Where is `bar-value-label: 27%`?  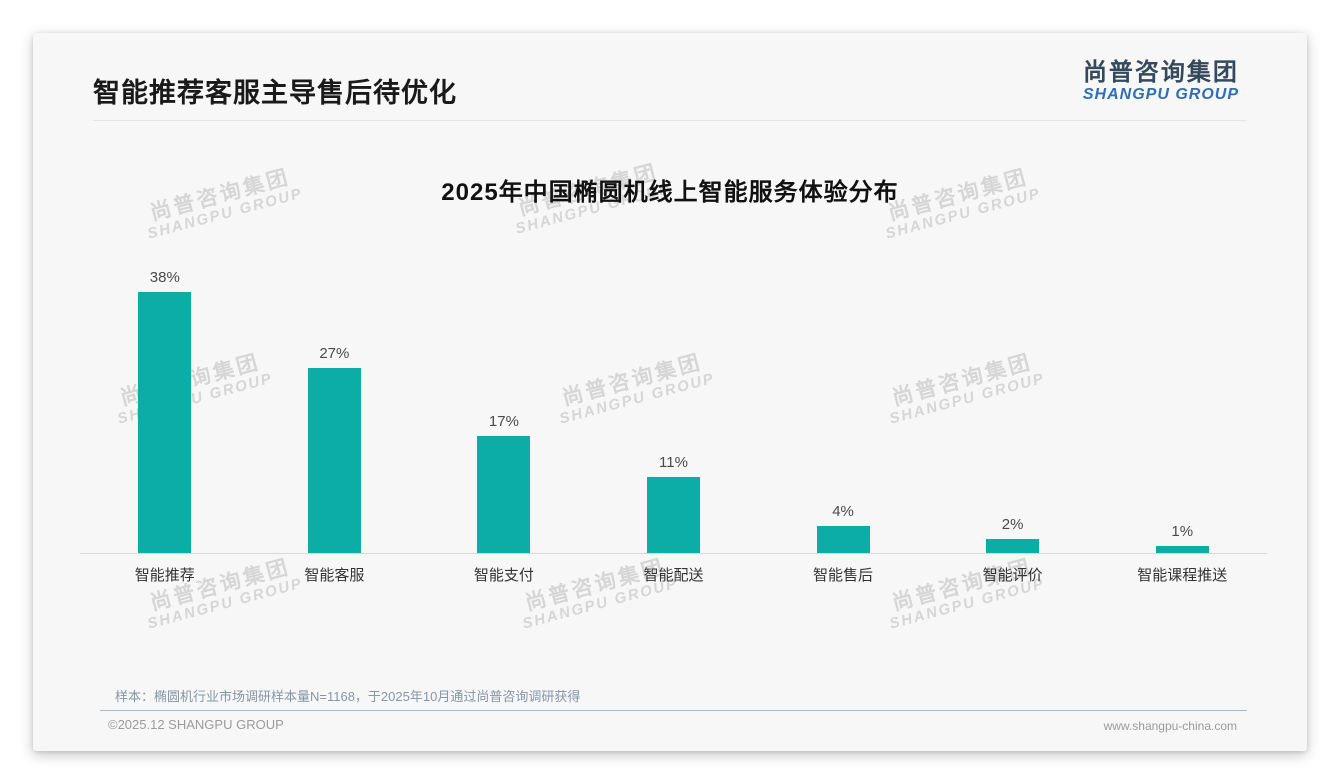 bar-value-label: 27% is located at coordinates (334, 353).